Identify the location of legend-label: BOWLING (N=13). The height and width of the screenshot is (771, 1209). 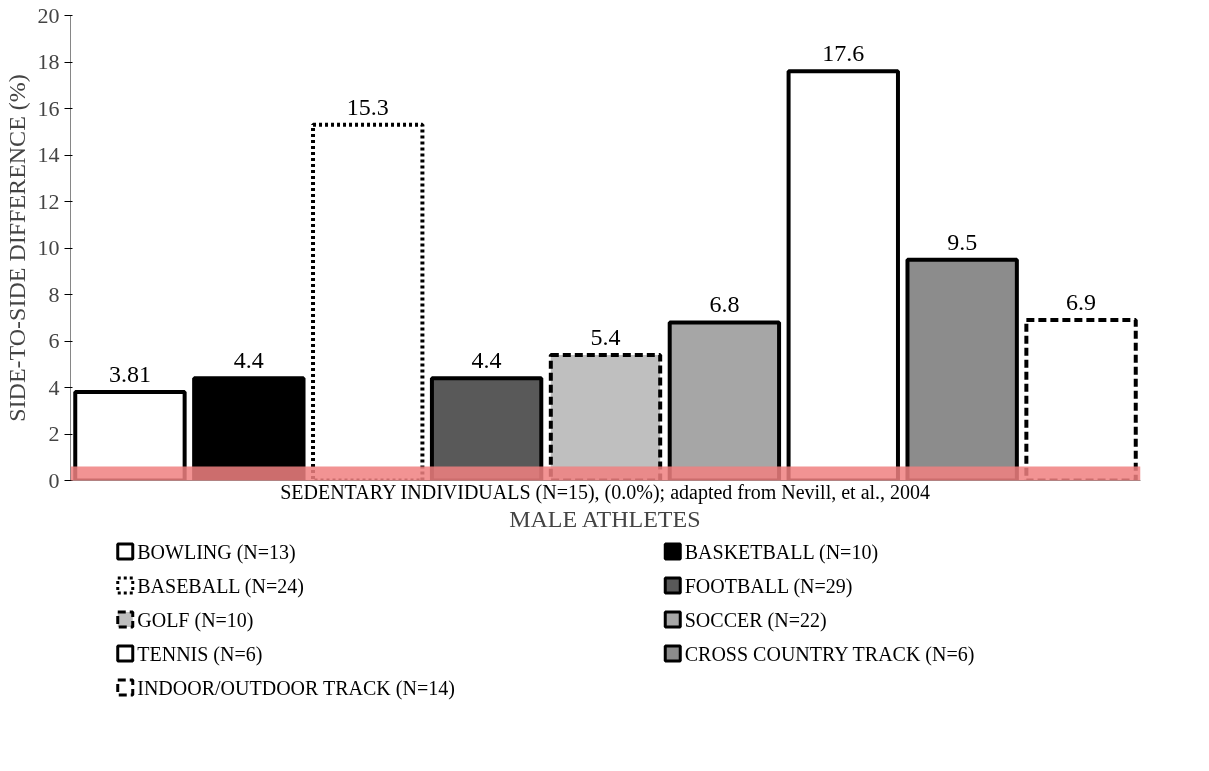
(216, 552).